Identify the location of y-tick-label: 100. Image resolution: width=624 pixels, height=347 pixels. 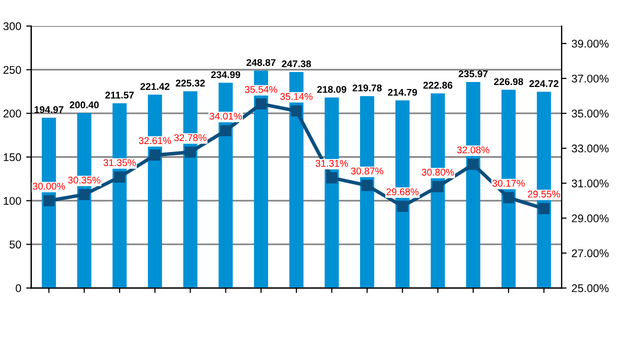
(13, 200).